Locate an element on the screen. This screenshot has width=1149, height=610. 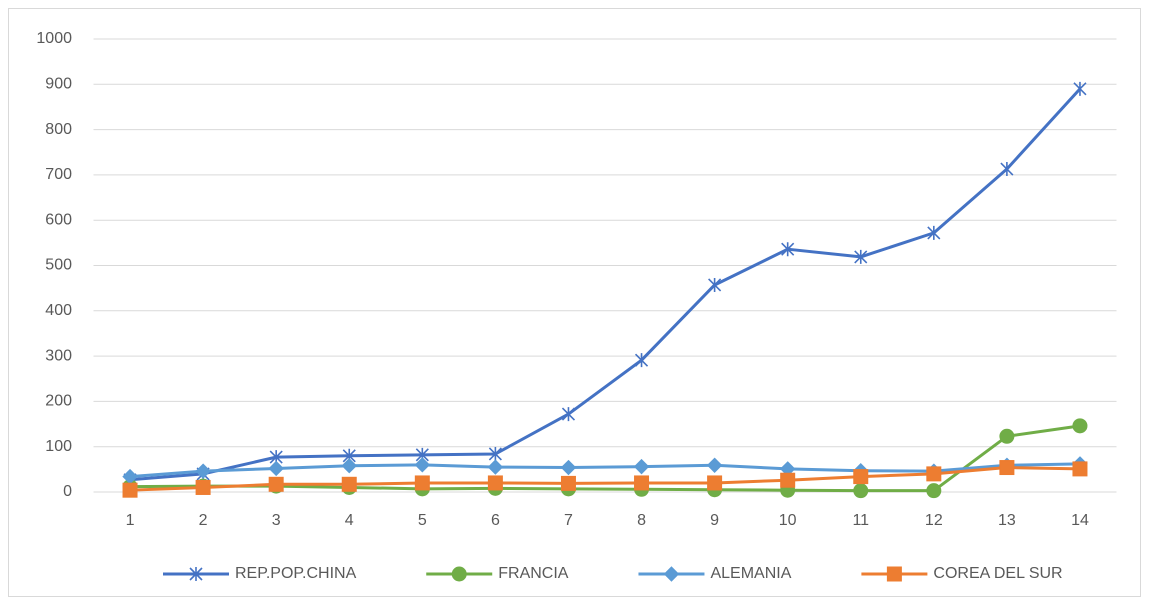
y-tick-label: 300 is located at coordinates (58, 355).